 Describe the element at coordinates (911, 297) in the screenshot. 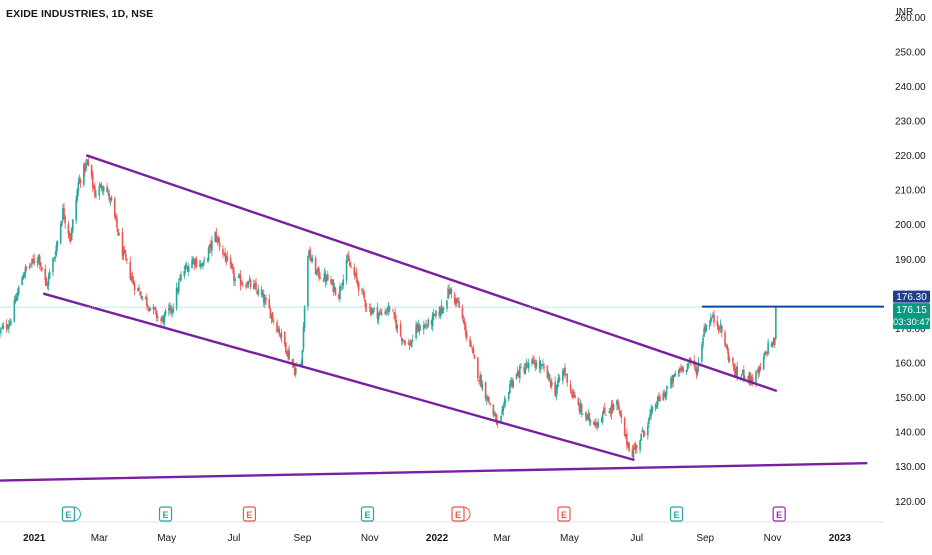

I see `resistance-label: 176.30` at that location.